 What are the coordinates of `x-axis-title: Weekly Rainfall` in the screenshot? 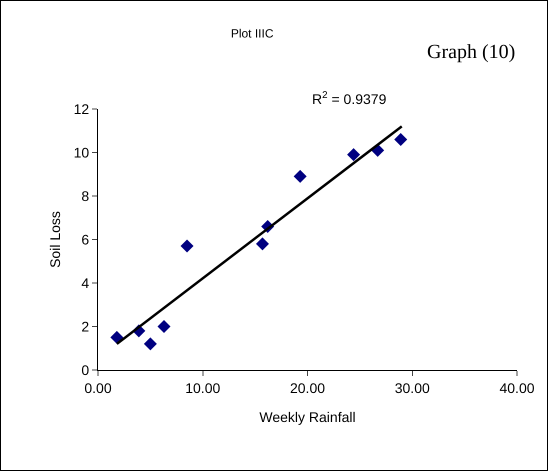 It's located at (307, 417).